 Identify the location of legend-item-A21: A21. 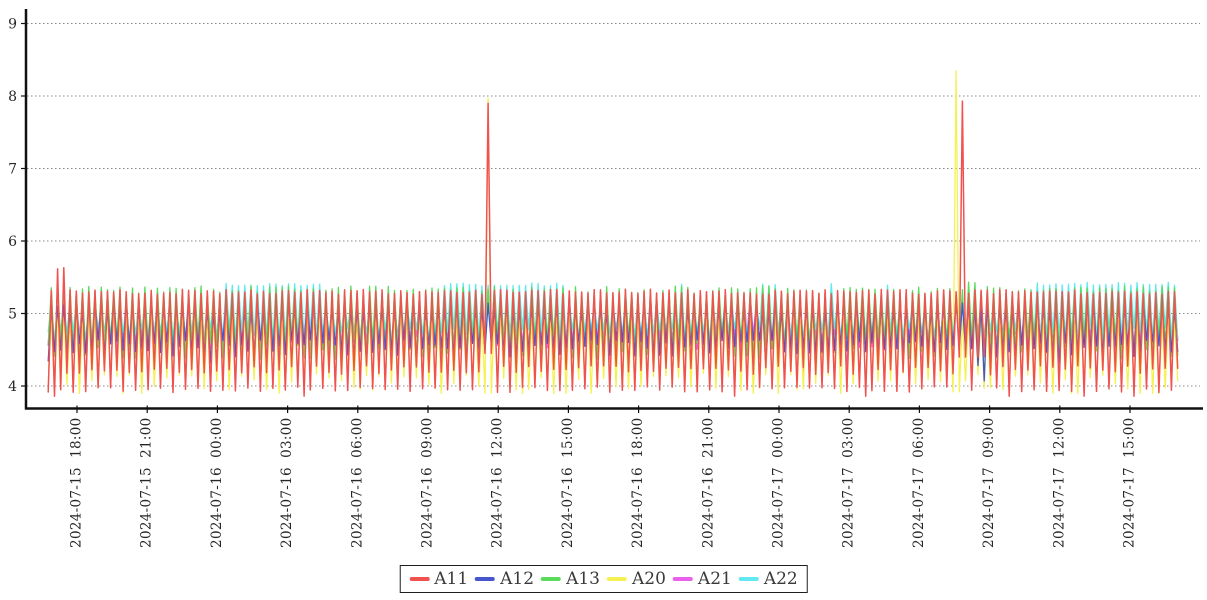
(702, 579).